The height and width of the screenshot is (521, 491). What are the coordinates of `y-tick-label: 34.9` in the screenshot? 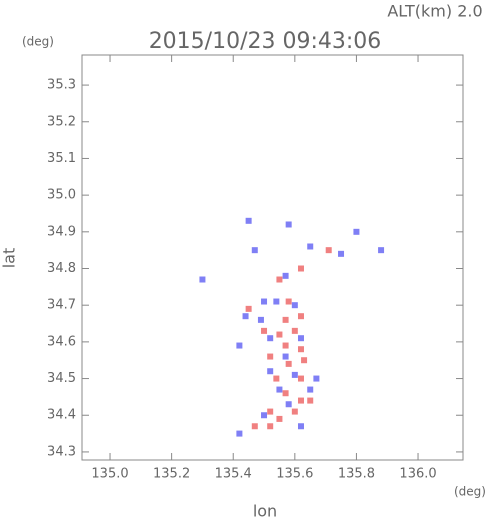 It's located at (61, 231).